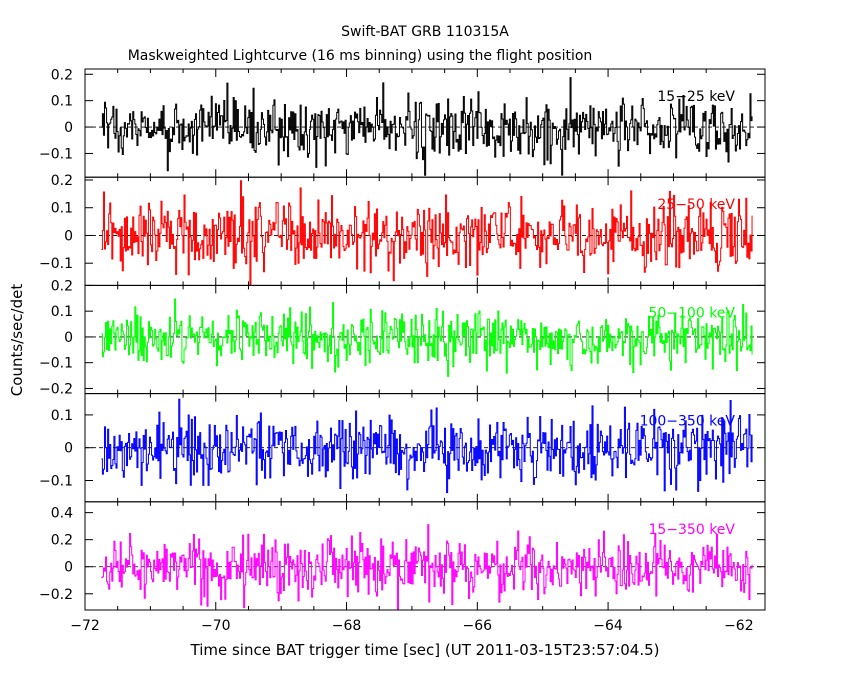 This screenshot has width=850, height=680. Describe the element at coordinates (739, 626) in the screenshot. I see `x-tick-label: −62` at that location.